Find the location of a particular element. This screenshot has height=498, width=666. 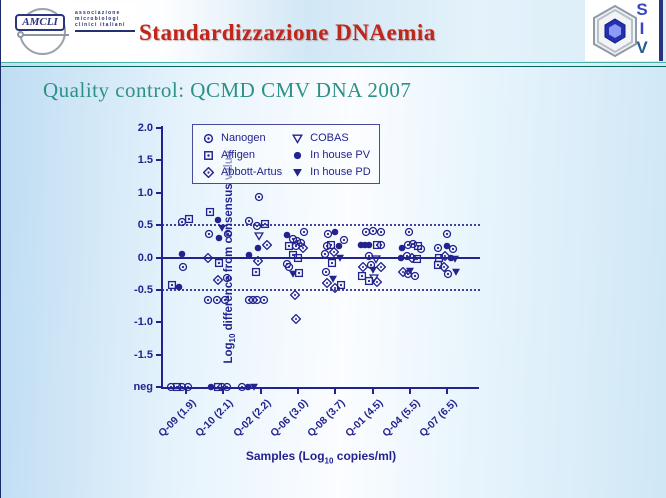

y-axis is located at coordinates (162, 257).